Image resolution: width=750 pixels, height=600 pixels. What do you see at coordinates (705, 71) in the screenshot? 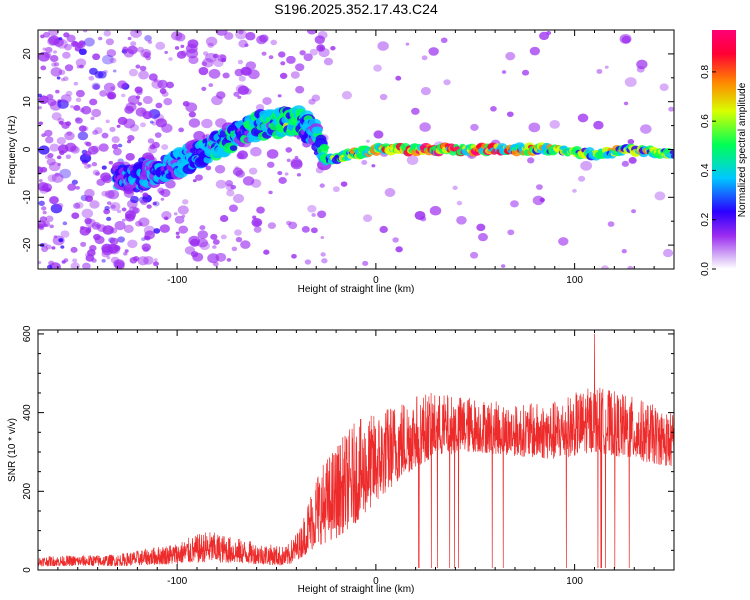
I see `colorbar-tick-label: 0.8` at bounding box center [705, 71].